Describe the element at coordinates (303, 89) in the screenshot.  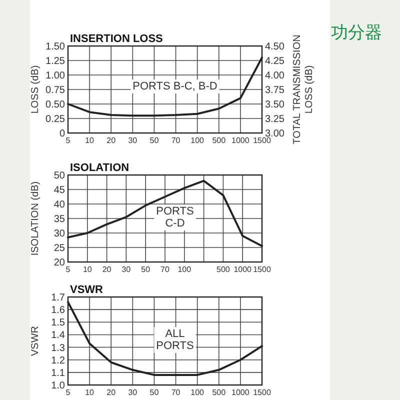
I see `y2-axis-title: TOTAL TRANSMISSION LOSS (dB)` at that location.